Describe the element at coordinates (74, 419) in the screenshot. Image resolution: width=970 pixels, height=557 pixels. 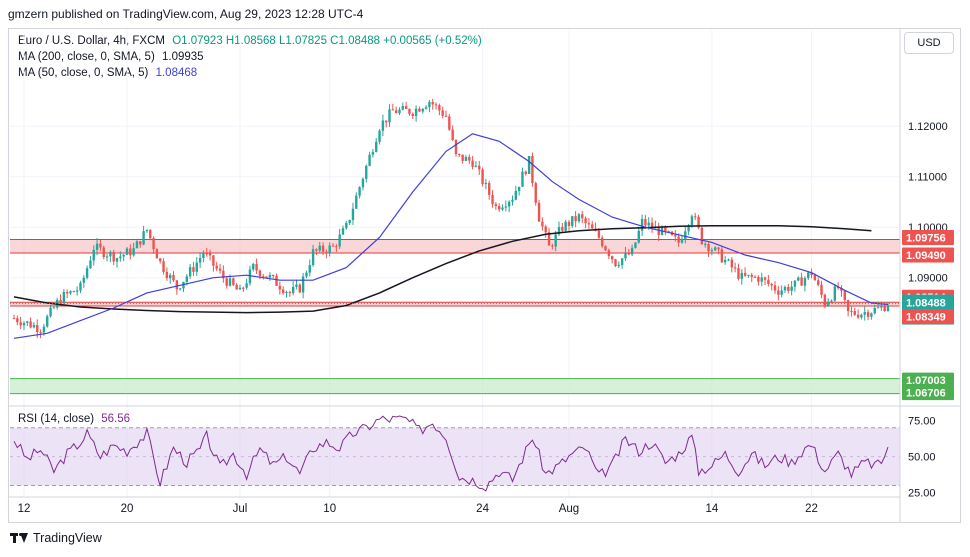
I see `rsi-legend: RSI (14, close) 56.56` at that location.